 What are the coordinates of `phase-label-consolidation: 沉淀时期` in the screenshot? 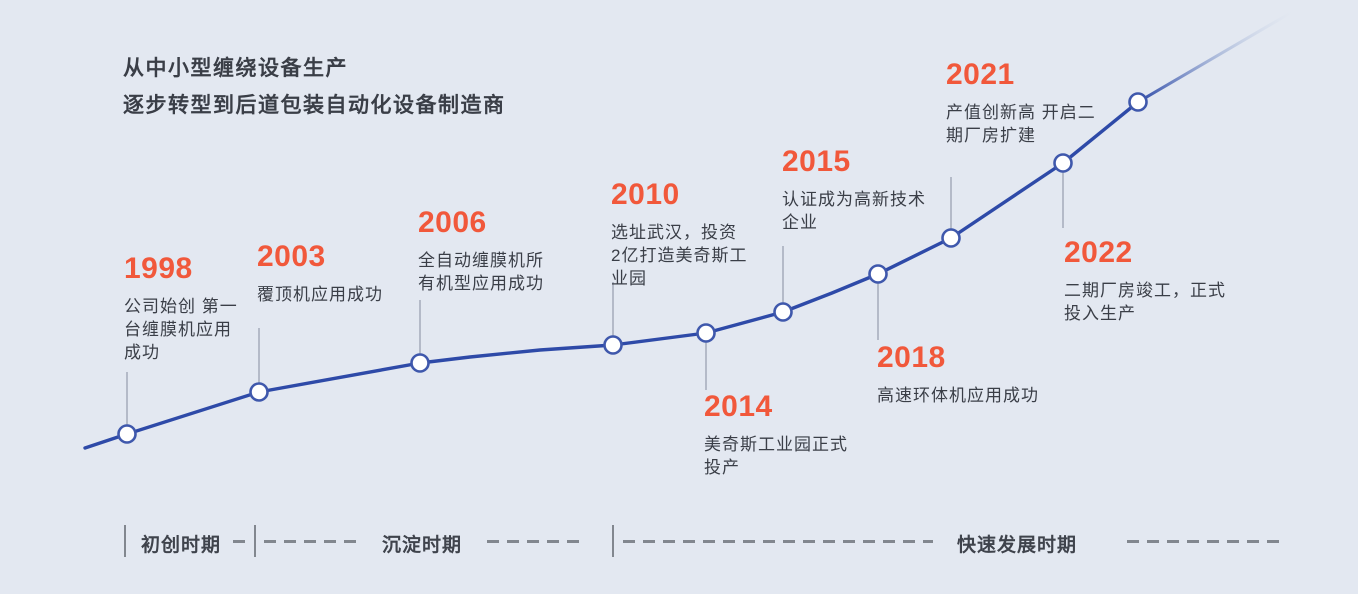 It's located at (422, 545).